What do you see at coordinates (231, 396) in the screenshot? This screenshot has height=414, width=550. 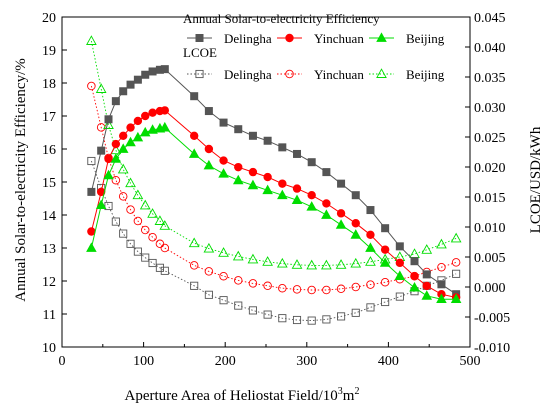 I see `x-axis-title-main: Aperture Area of Heliostat Field/10` at bounding box center [231, 396].